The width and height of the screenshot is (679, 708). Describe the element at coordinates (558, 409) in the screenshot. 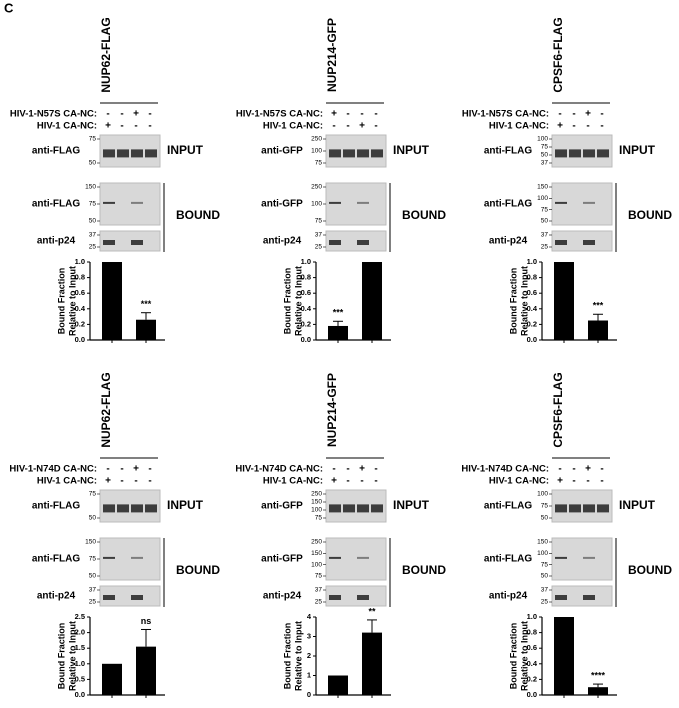

I see `panel-title: CPSF6-FLAG` at that location.